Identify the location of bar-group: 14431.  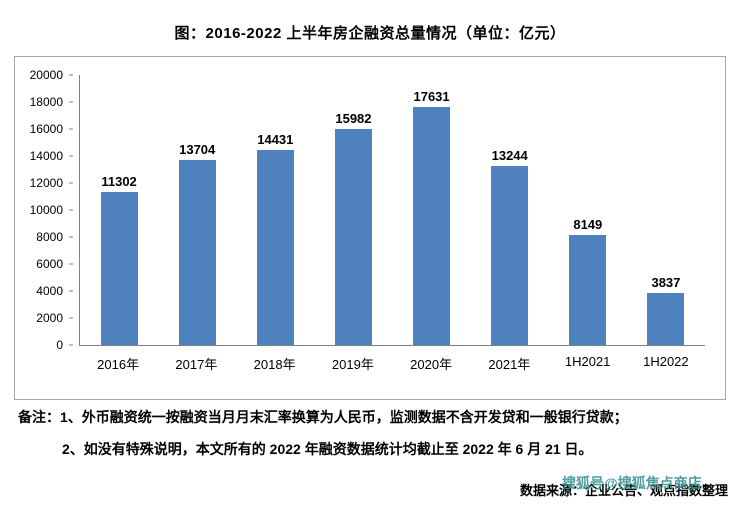
(275, 210).